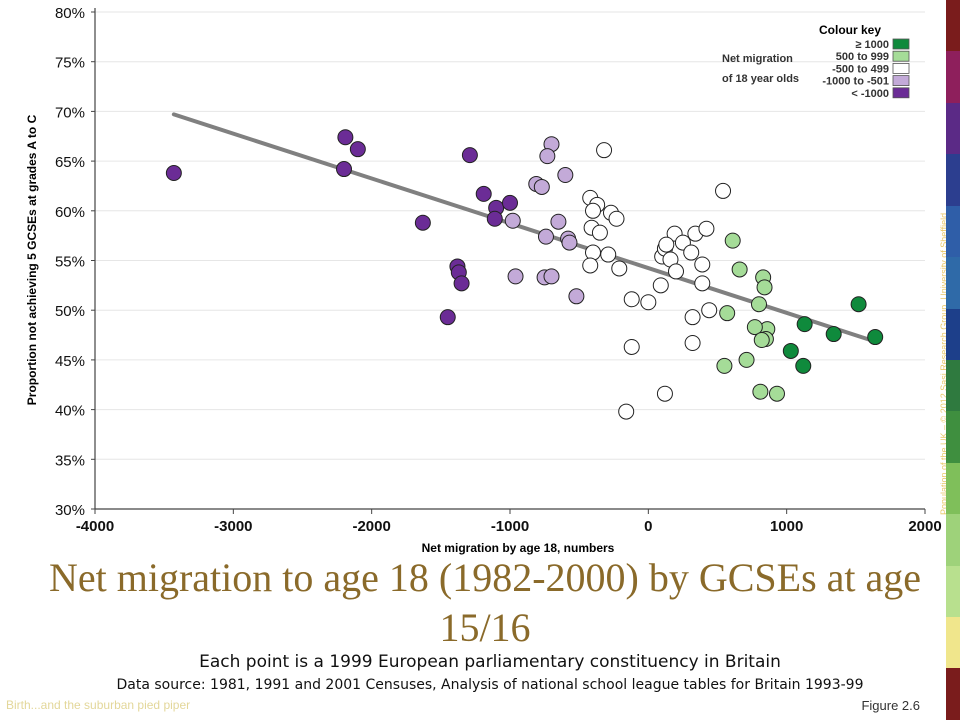 Image resolution: width=960 pixels, height=720 pixels. What do you see at coordinates (70, 411) in the screenshot?
I see `y-tick-label: 40%` at bounding box center [70, 411].